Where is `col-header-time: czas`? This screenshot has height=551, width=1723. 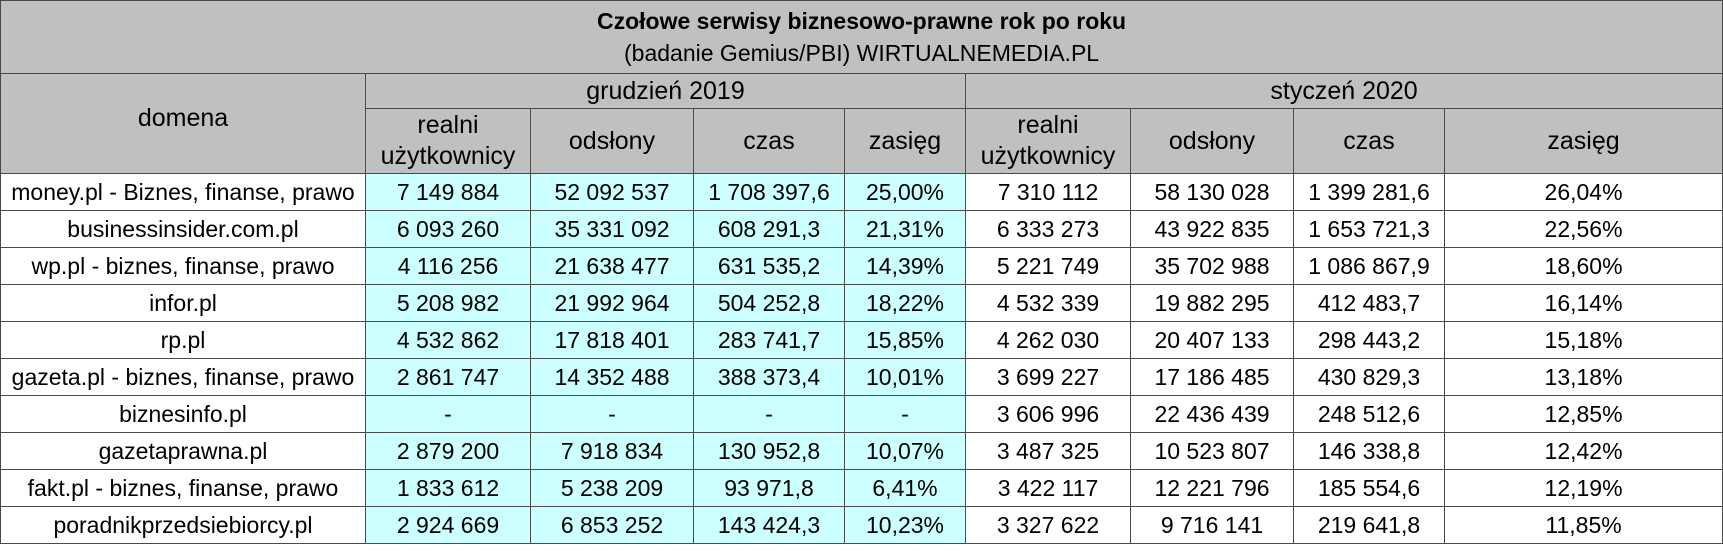 col-header-time: czas is located at coordinates (1369, 141).